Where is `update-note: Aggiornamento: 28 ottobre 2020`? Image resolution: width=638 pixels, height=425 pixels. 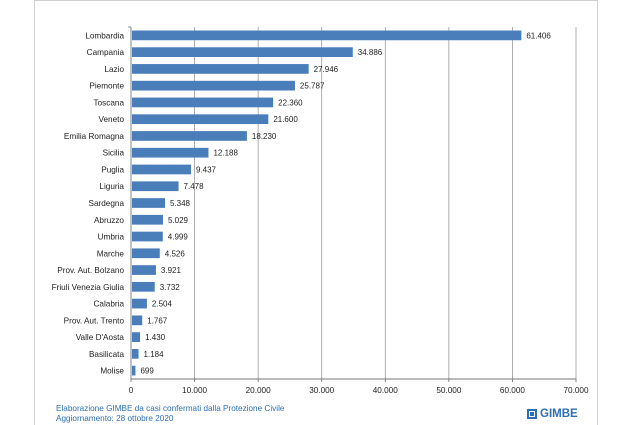
update-note: Aggiornamento: 28 ottobre 2020 is located at coordinates (115, 418).